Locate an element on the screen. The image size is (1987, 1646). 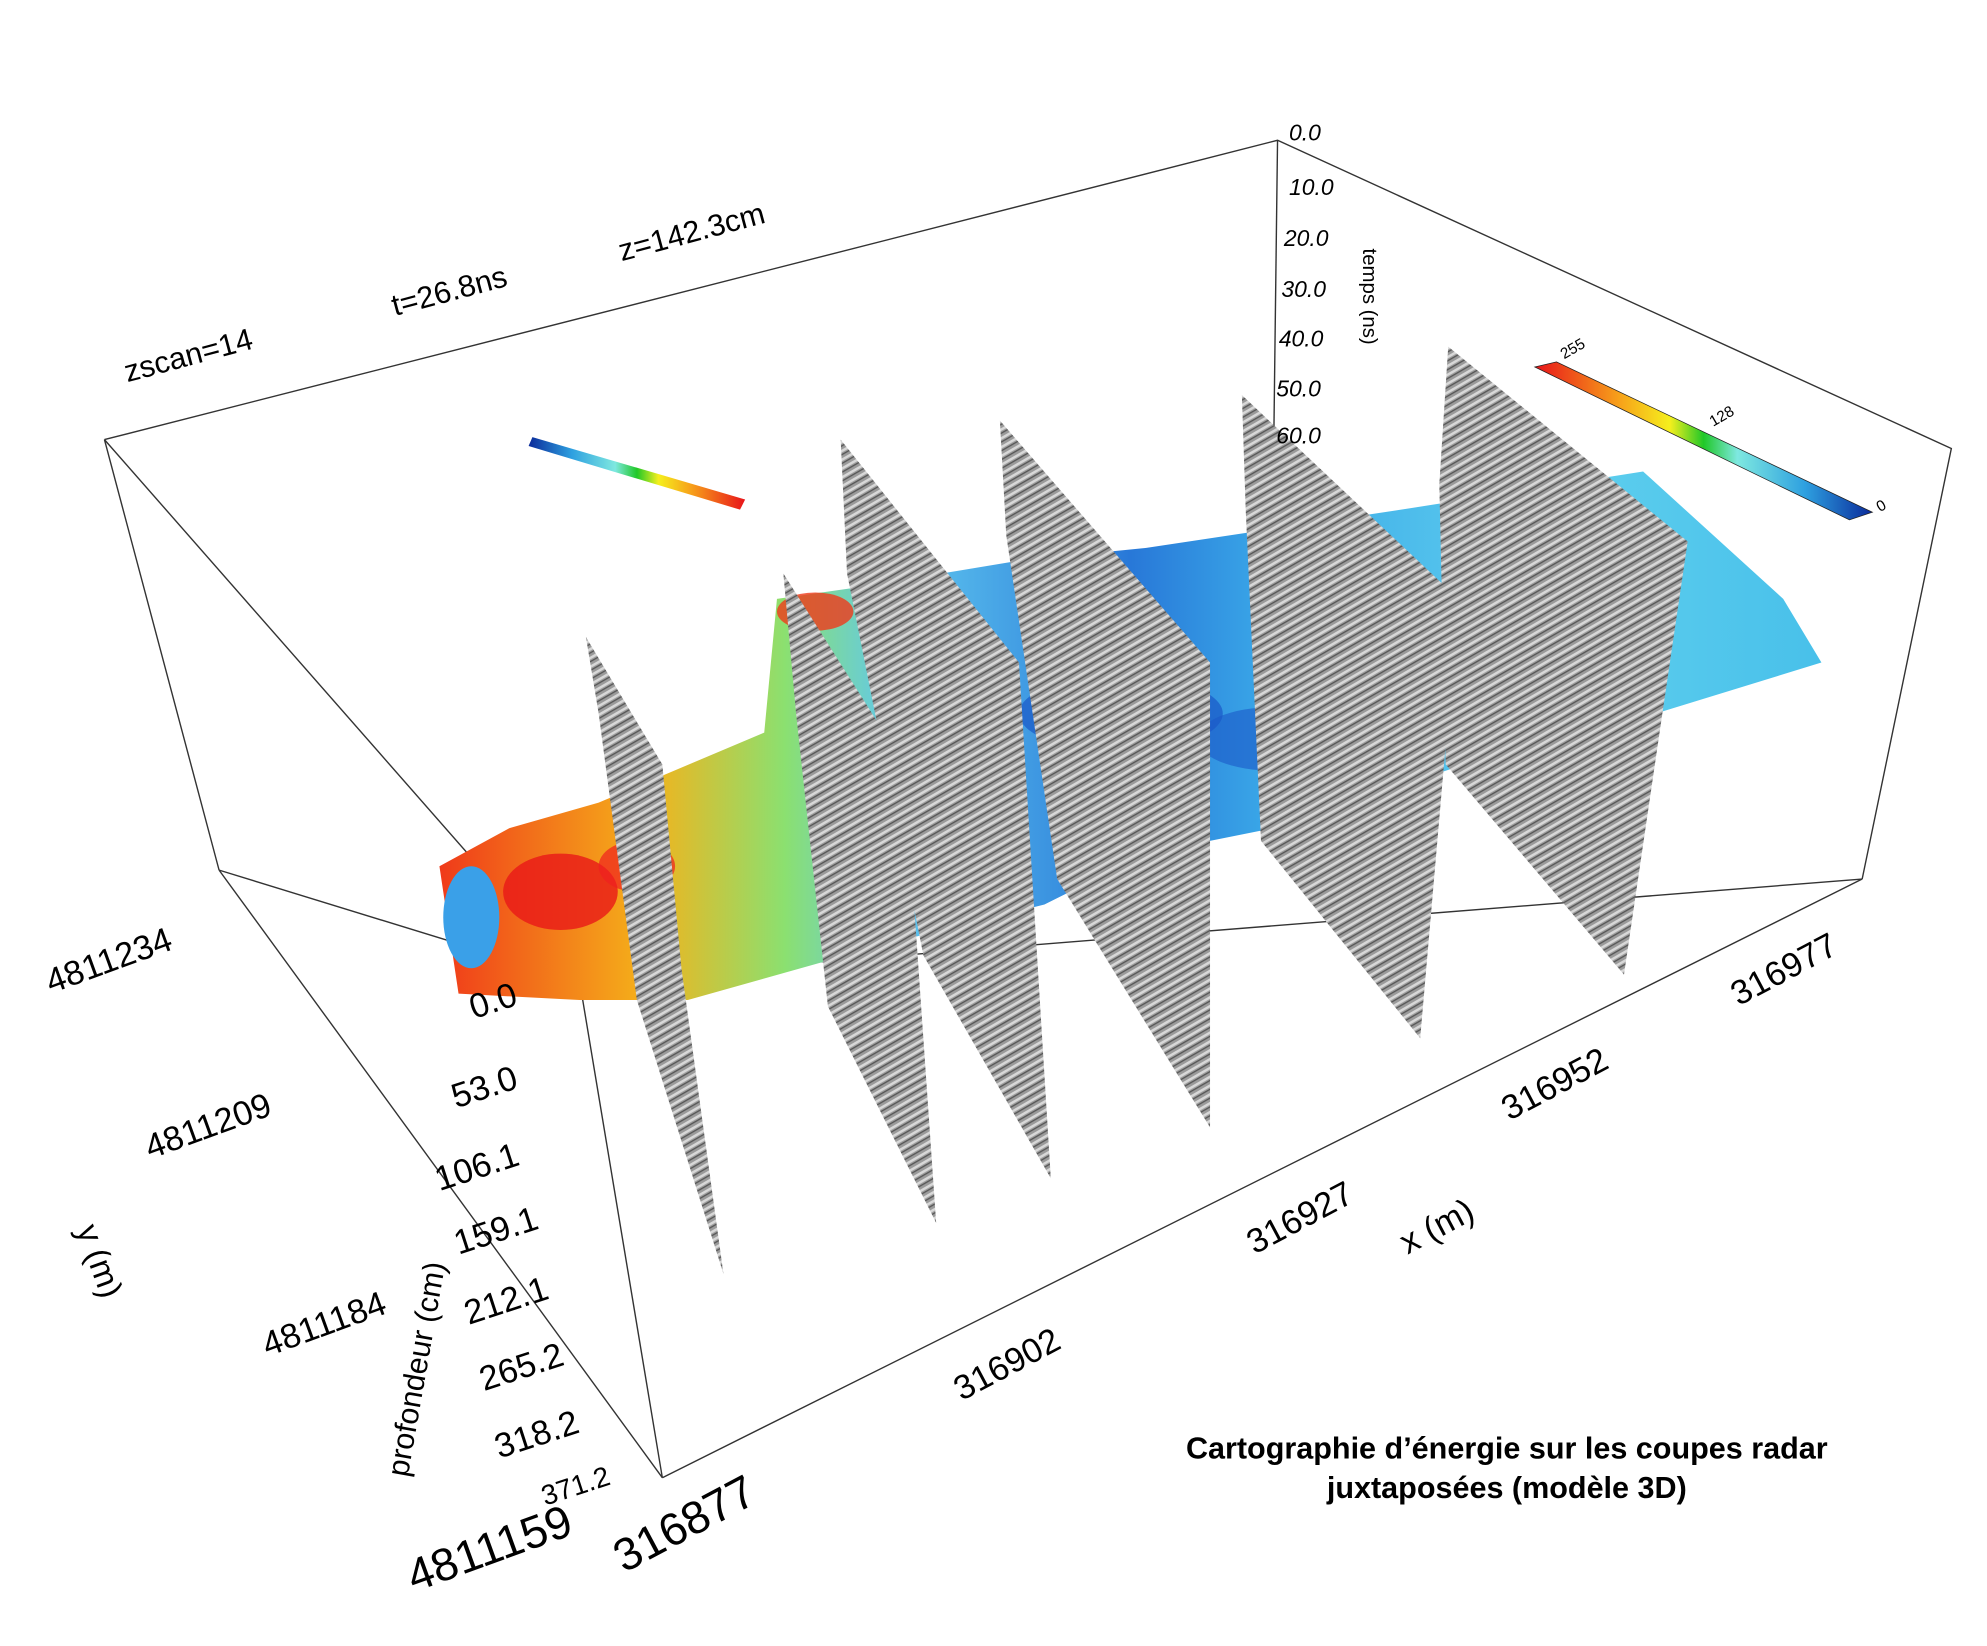
time-tick: 60.0 is located at coordinates (1298, 435).